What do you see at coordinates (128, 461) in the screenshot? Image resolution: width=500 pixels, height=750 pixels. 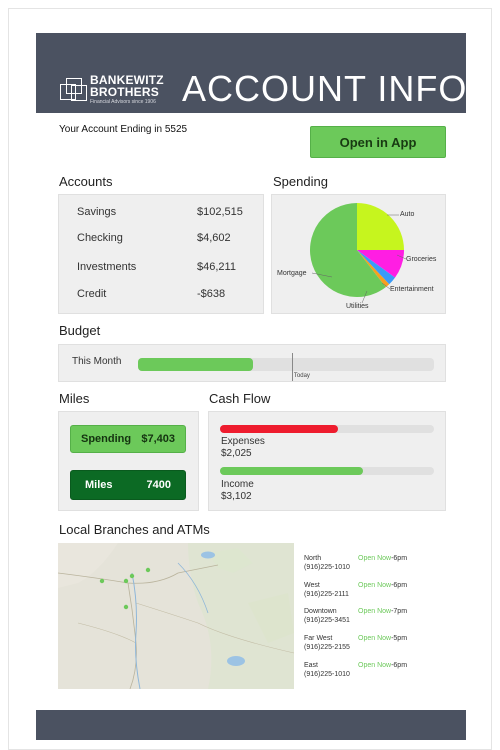 I see `miles-panel: Spending $7,403 Miles 7400` at bounding box center [128, 461].